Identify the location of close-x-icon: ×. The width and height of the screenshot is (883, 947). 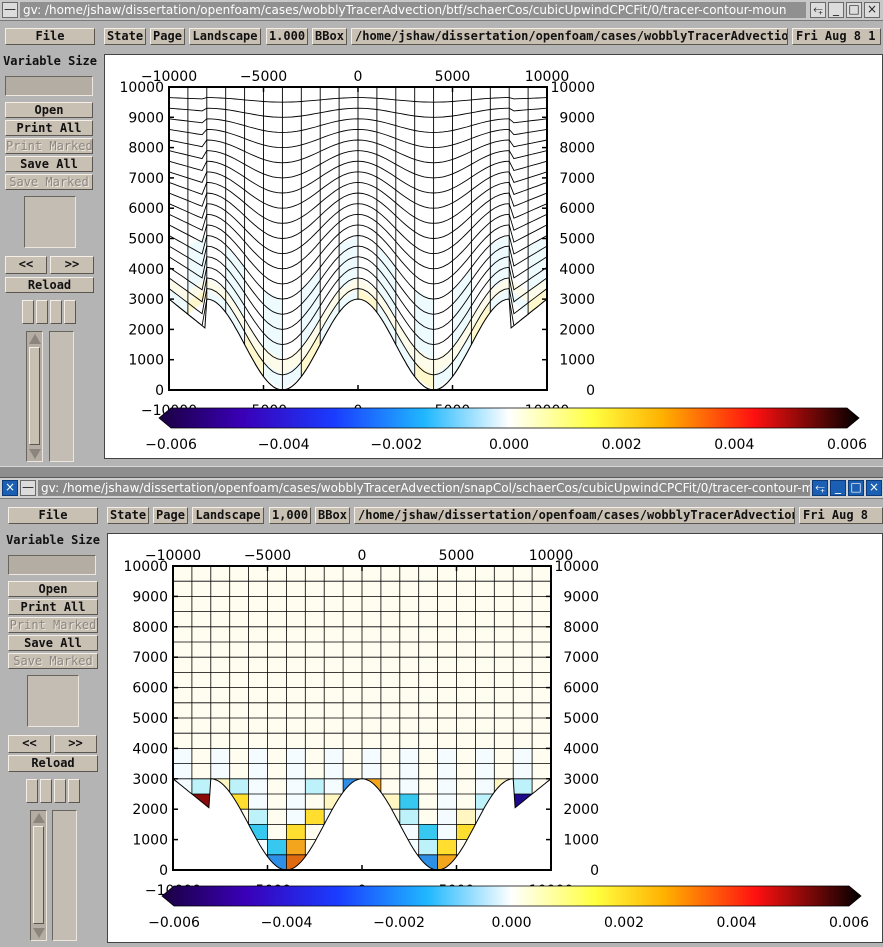
(10, 488).